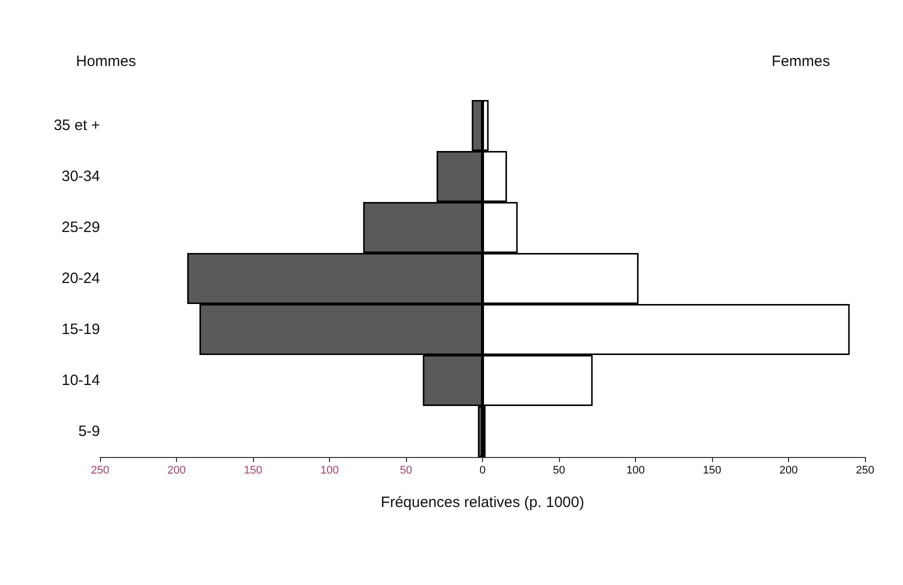  Describe the element at coordinates (482, 502) in the screenshot. I see `x-axis-title: Fréquences relatives (p. 1000)` at that location.